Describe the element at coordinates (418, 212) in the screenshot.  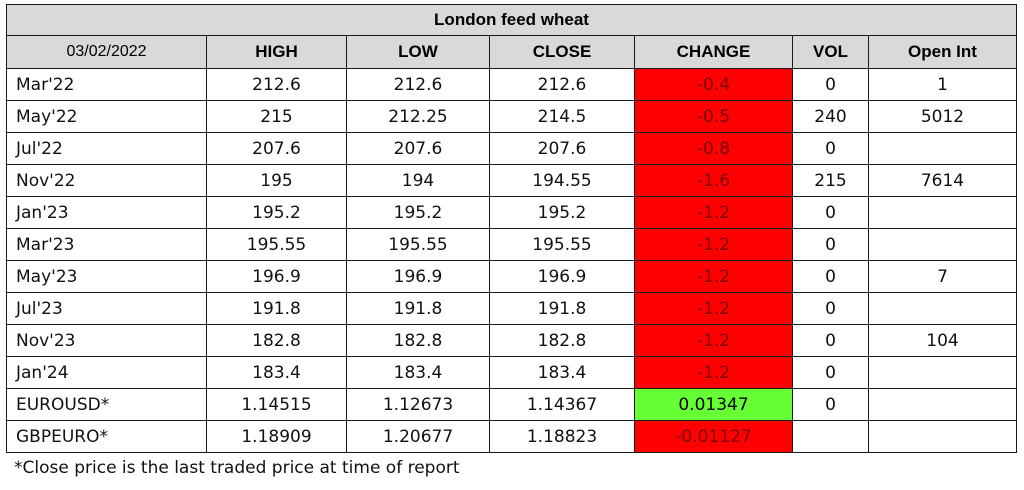
I see `low-value: 195.2` at that location.